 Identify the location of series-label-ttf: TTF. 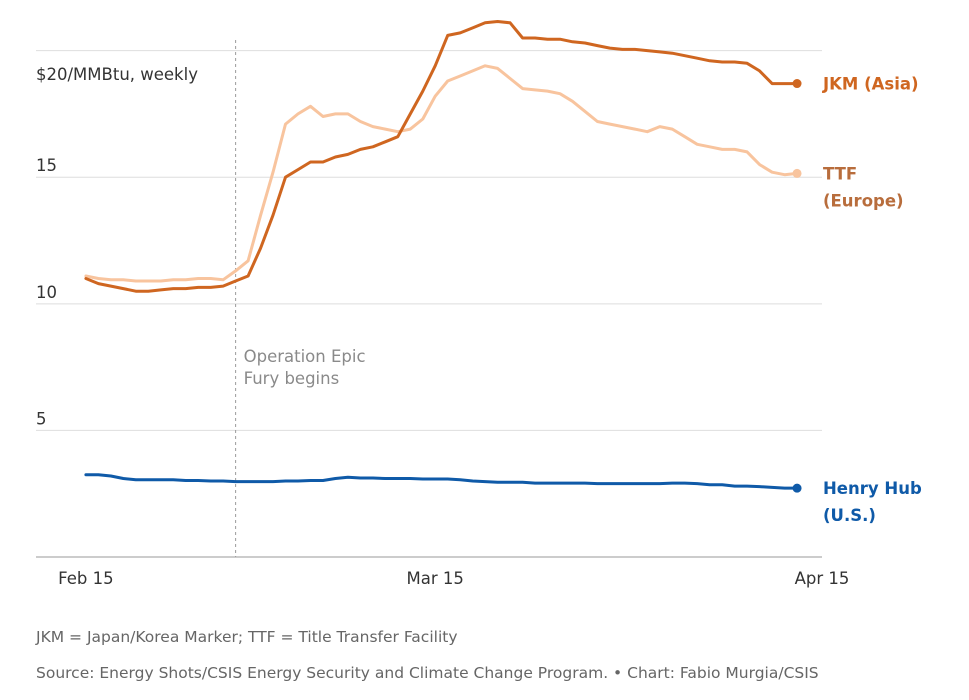
(840, 173).